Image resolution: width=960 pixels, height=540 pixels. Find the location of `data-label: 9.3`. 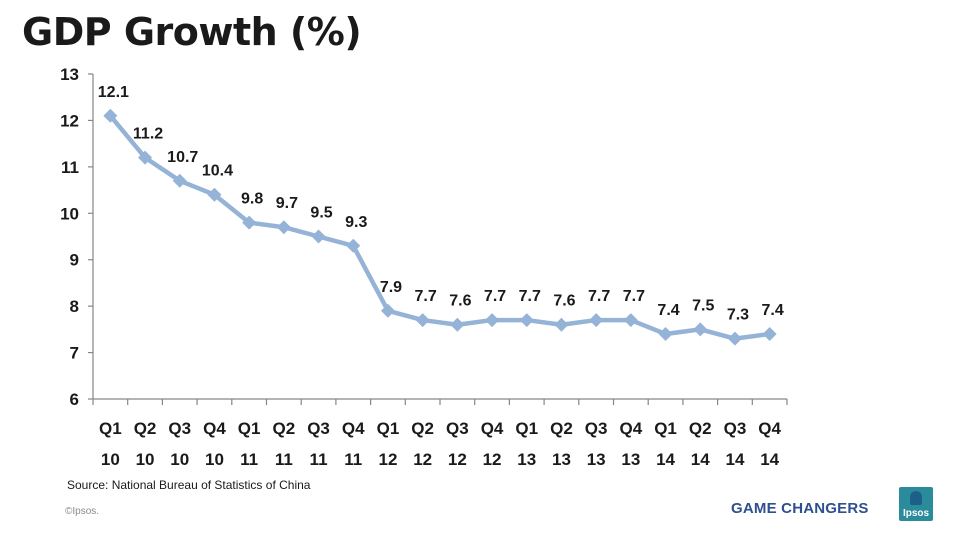

data-label: 9.3 is located at coordinates (356, 222).